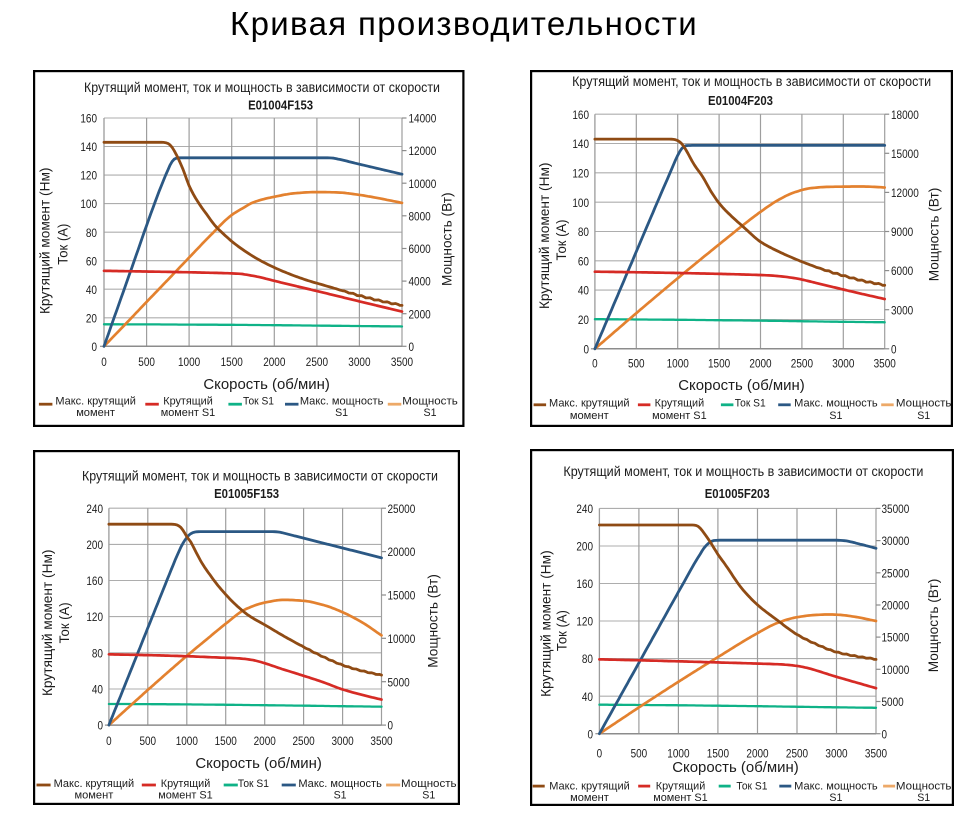 The height and width of the screenshot is (814, 970). Describe the element at coordinates (187, 741) in the screenshot. I see `svg-text: 1000` at that location.